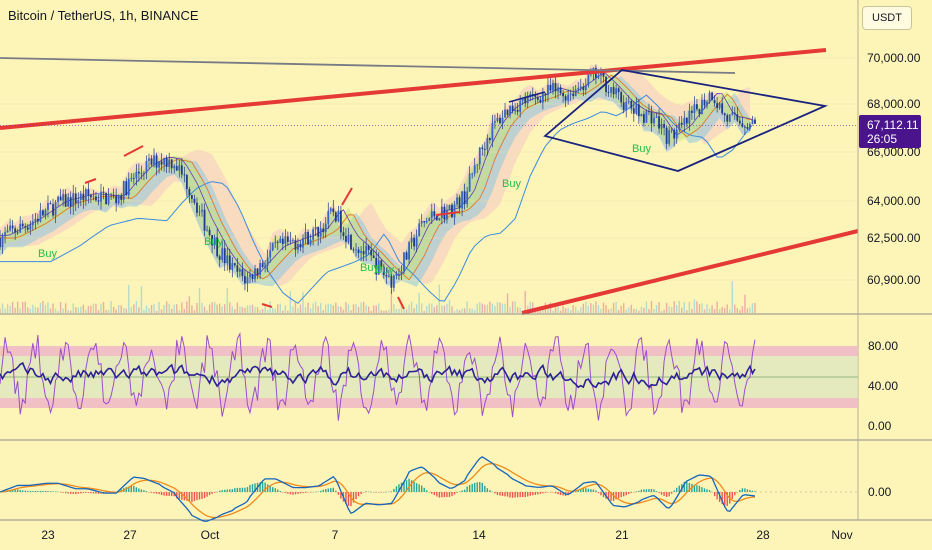 The width and height of the screenshot is (932, 550). I want to click on trendline-resistance, so click(413, 89).